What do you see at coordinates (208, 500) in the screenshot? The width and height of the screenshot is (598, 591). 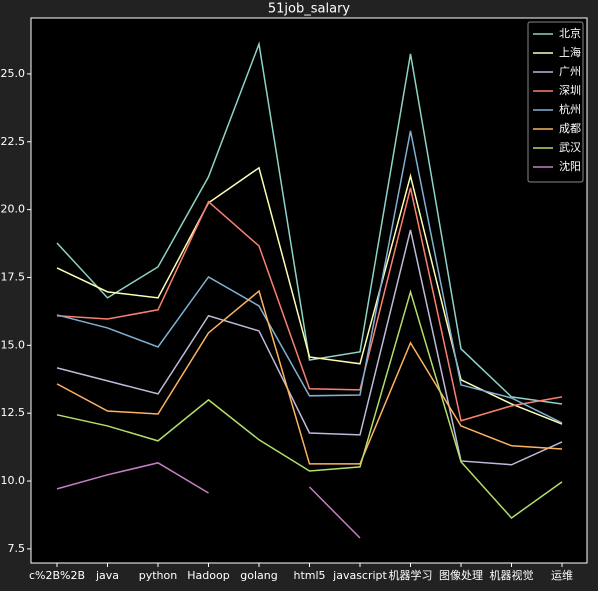 I see `series-line` at bounding box center [208, 500].